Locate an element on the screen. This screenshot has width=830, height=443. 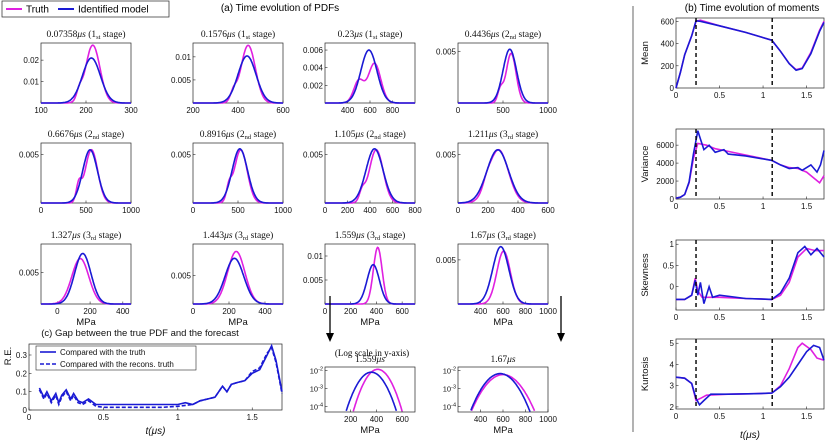
log-panel-0: 1.559μs 200 400 600 10-2 10-3 10-4 MPa is located at coordinates (363, 395).